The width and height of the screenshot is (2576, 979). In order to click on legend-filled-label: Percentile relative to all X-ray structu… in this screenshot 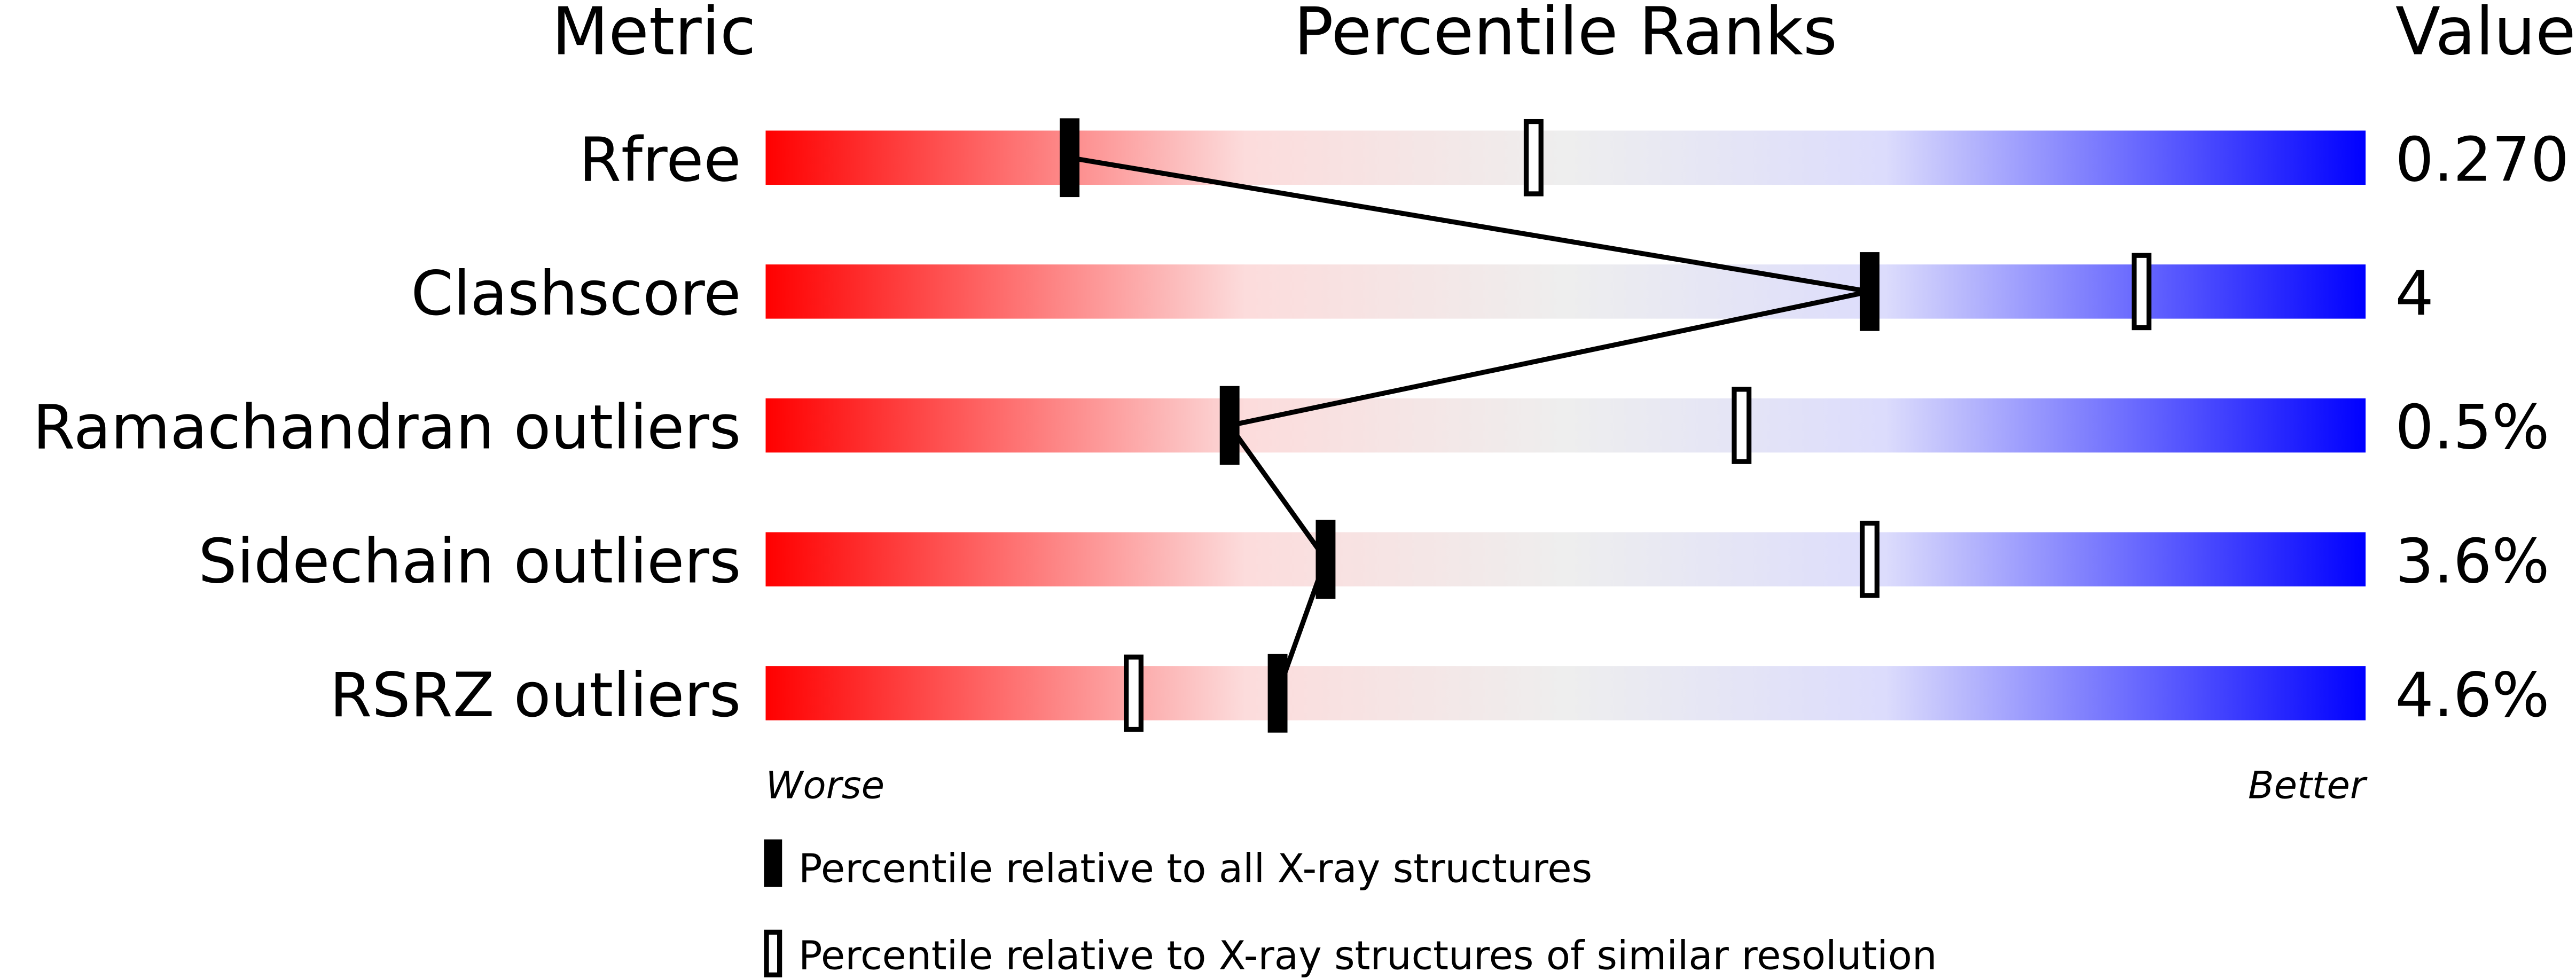, I will do `click(1195, 869)`.